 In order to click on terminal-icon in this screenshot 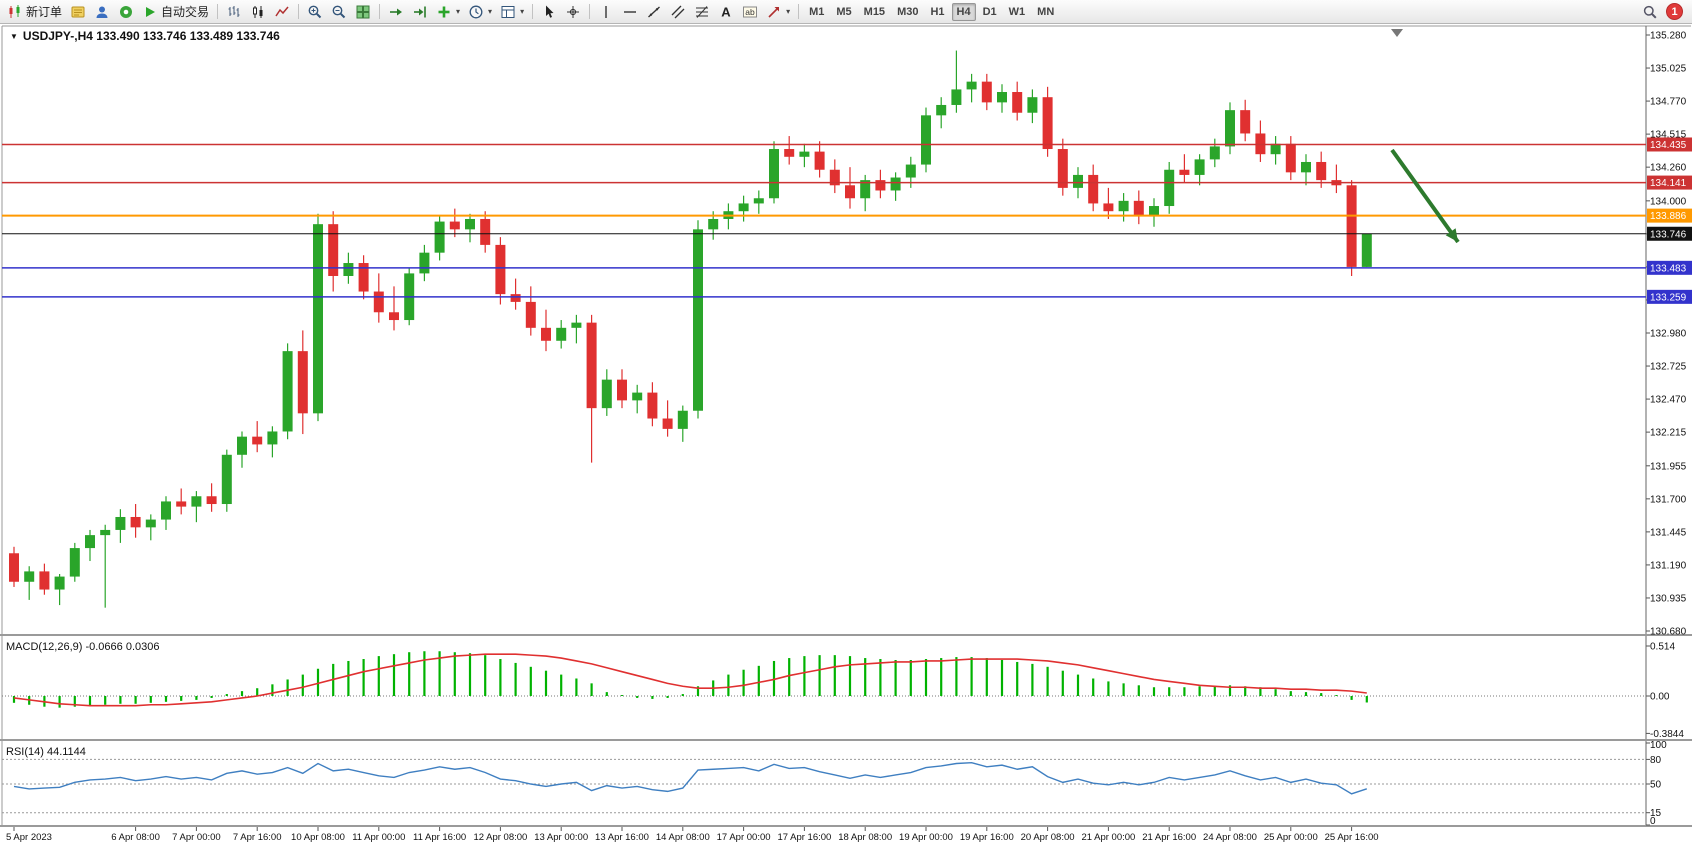, I will do `click(126, 12)`.